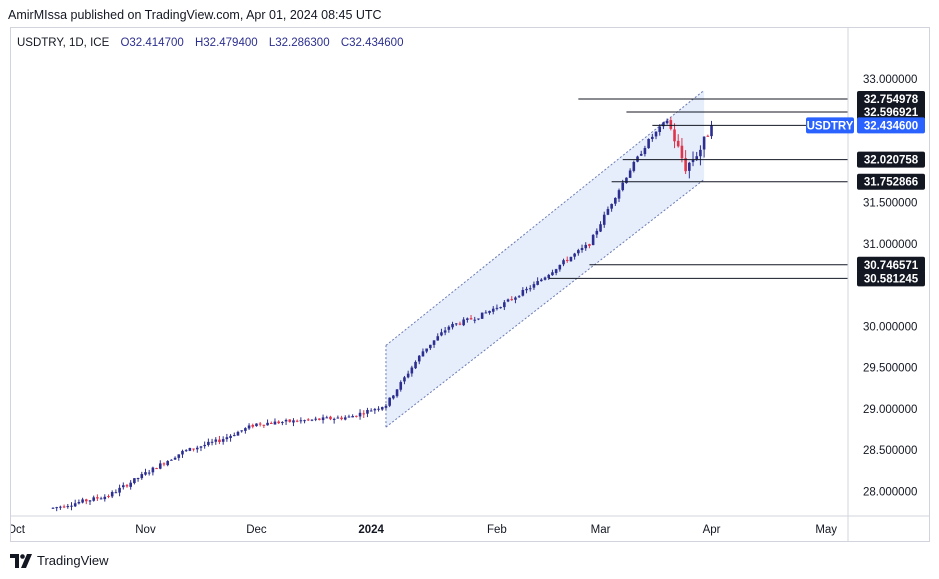 The image size is (939, 579). Describe the element at coordinates (371, 530) in the screenshot. I see `time-tick-label: 2024` at that location.